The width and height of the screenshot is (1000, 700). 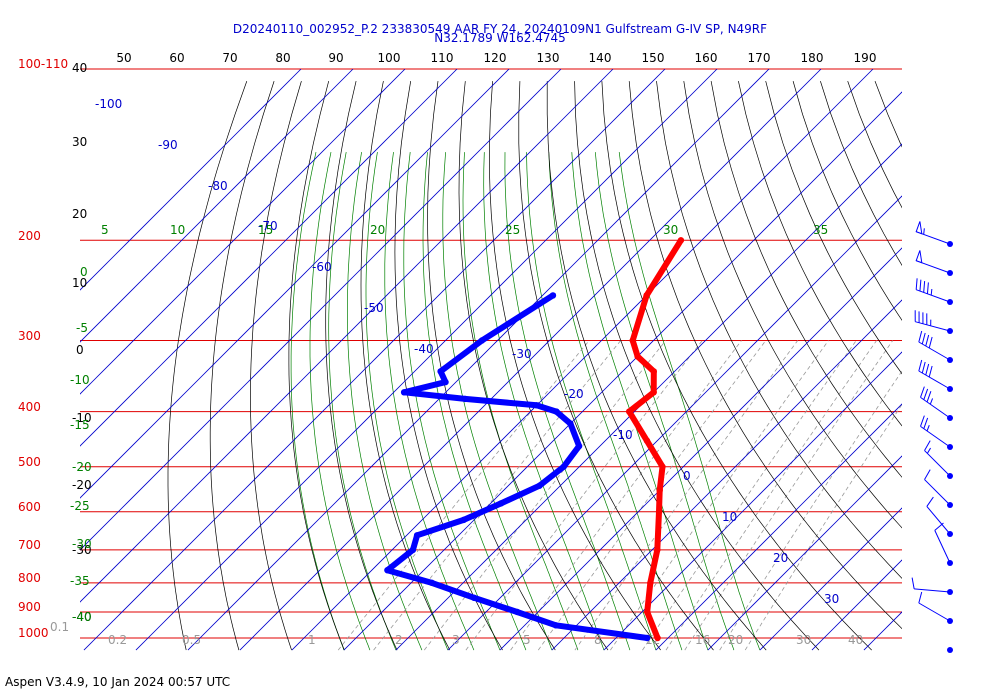 What do you see at coordinates (79, 283) in the screenshot?
I see `theta-left-label: 10` at bounding box center [79, 283].